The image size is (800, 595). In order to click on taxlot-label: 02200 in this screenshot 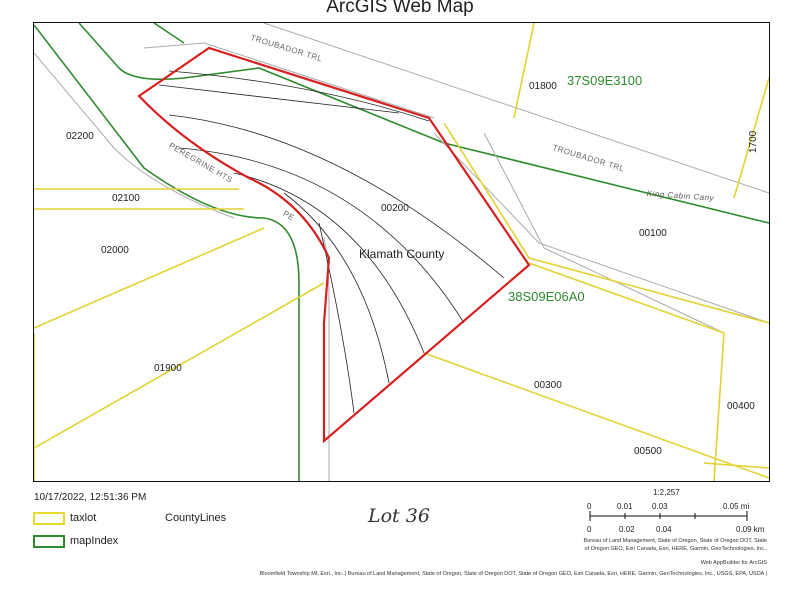, I will do `click(80, 136)`.